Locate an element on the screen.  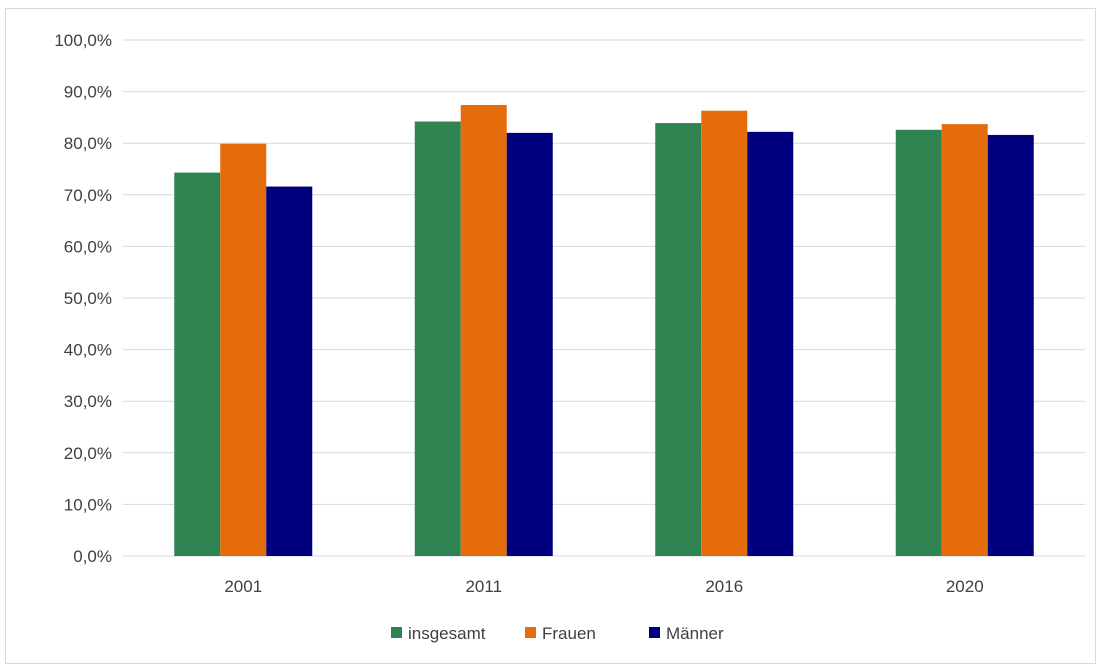
legend-label: Männer is located at coordinates (695, 633).